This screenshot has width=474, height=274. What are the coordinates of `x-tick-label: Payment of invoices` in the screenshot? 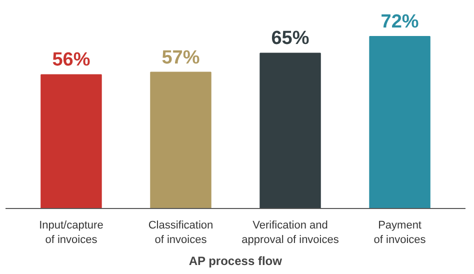 It's located at (400, 233).